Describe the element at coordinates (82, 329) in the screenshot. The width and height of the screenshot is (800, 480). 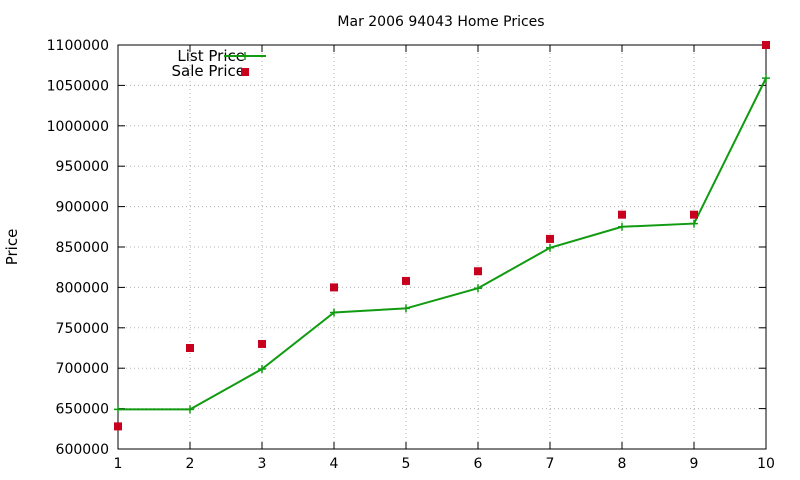
I see `y-tick-label: 750000` at that location.